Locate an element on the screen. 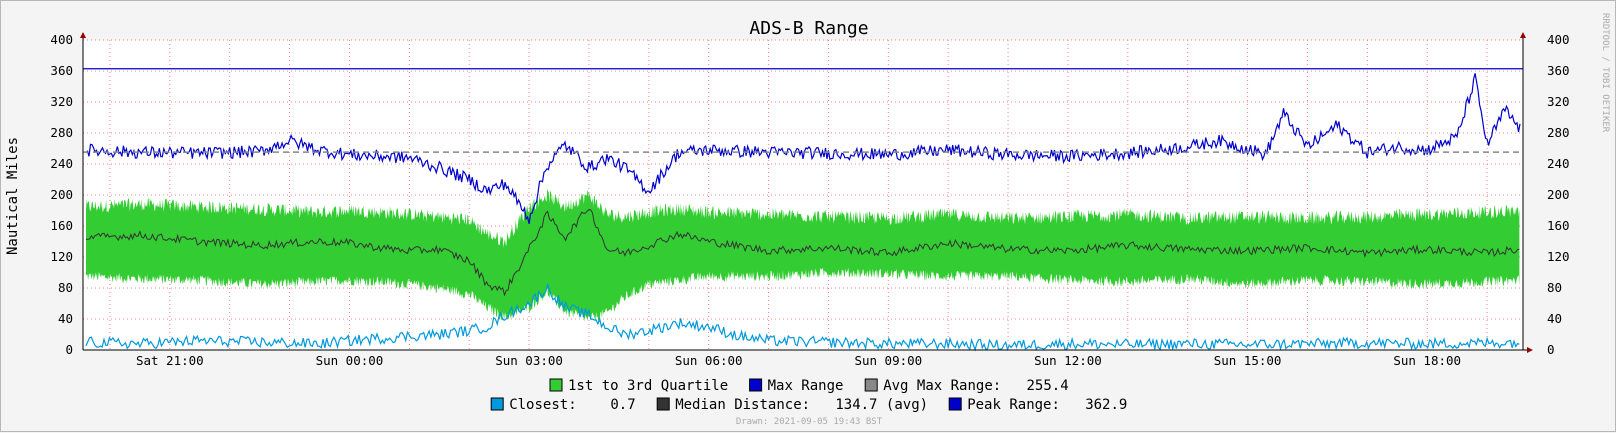 This screenshot has height=433, width=1616. x-tick-label: Sun 18:00 is located at coordinates (1427, 360).